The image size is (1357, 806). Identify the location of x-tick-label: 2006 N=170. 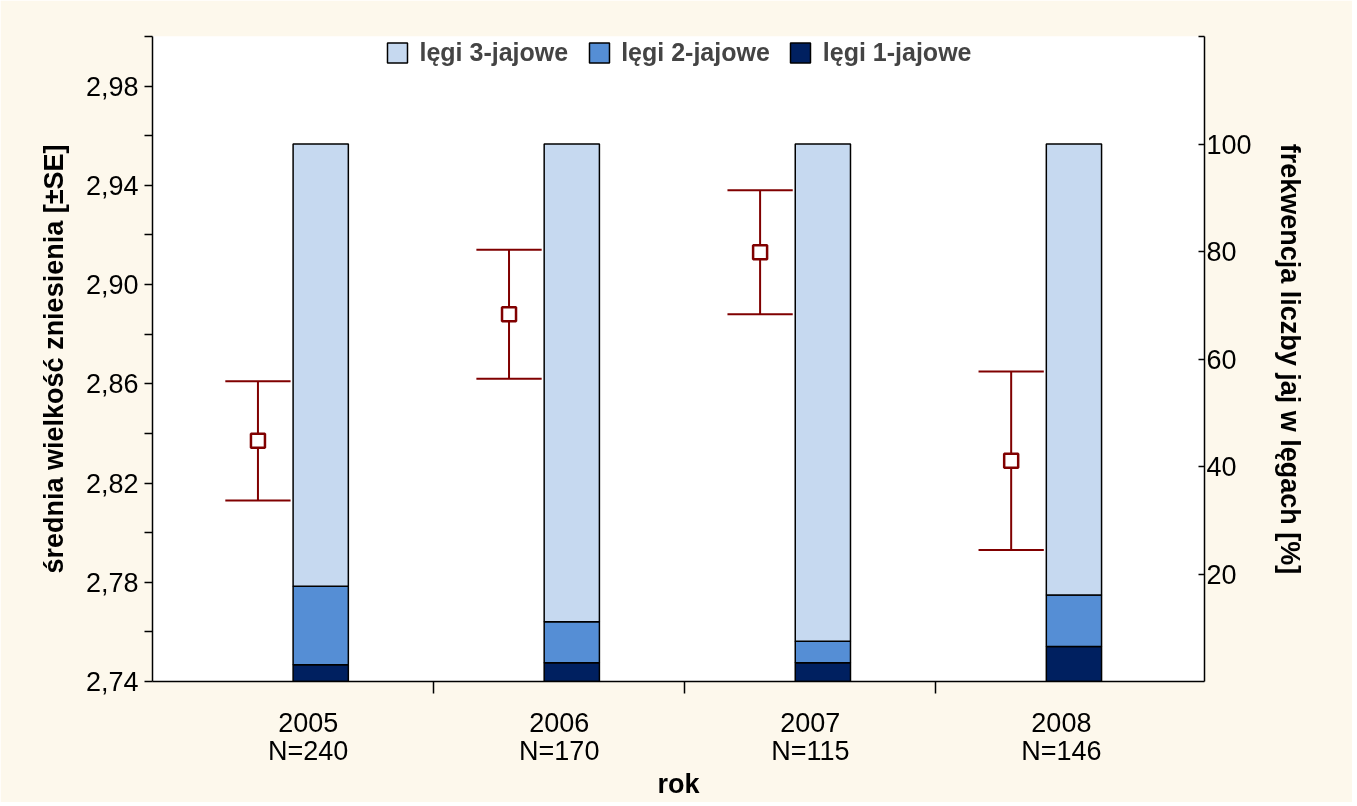
(559, 736).